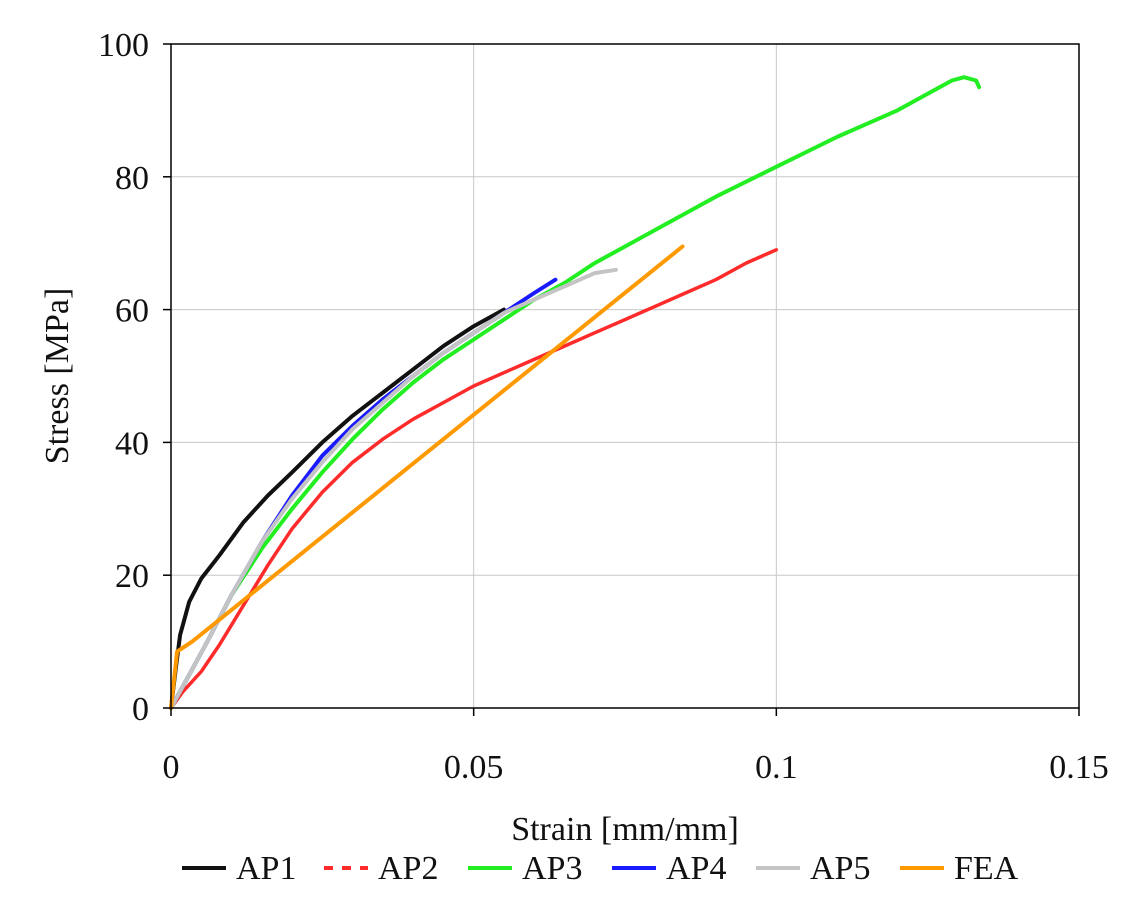 Image resolution: width=1148 pixels, height=897 pixels. What do you see at coordinates (266, 868) in the screenshot?
I see `legend-label-ap1: AP1` at bounding box center [266, 868].